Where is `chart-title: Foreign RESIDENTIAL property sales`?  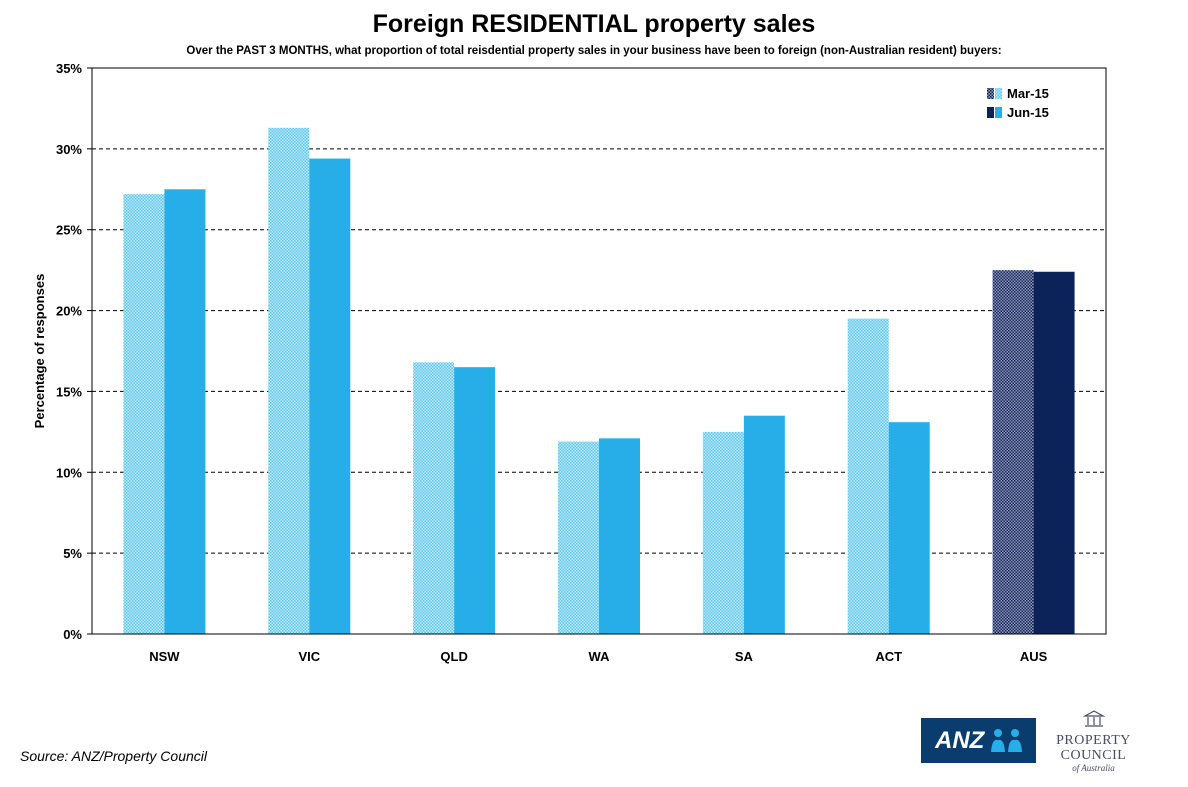 chart-title: Foreign RESIDENTIAL property sales is located at coordinates (594, 24).